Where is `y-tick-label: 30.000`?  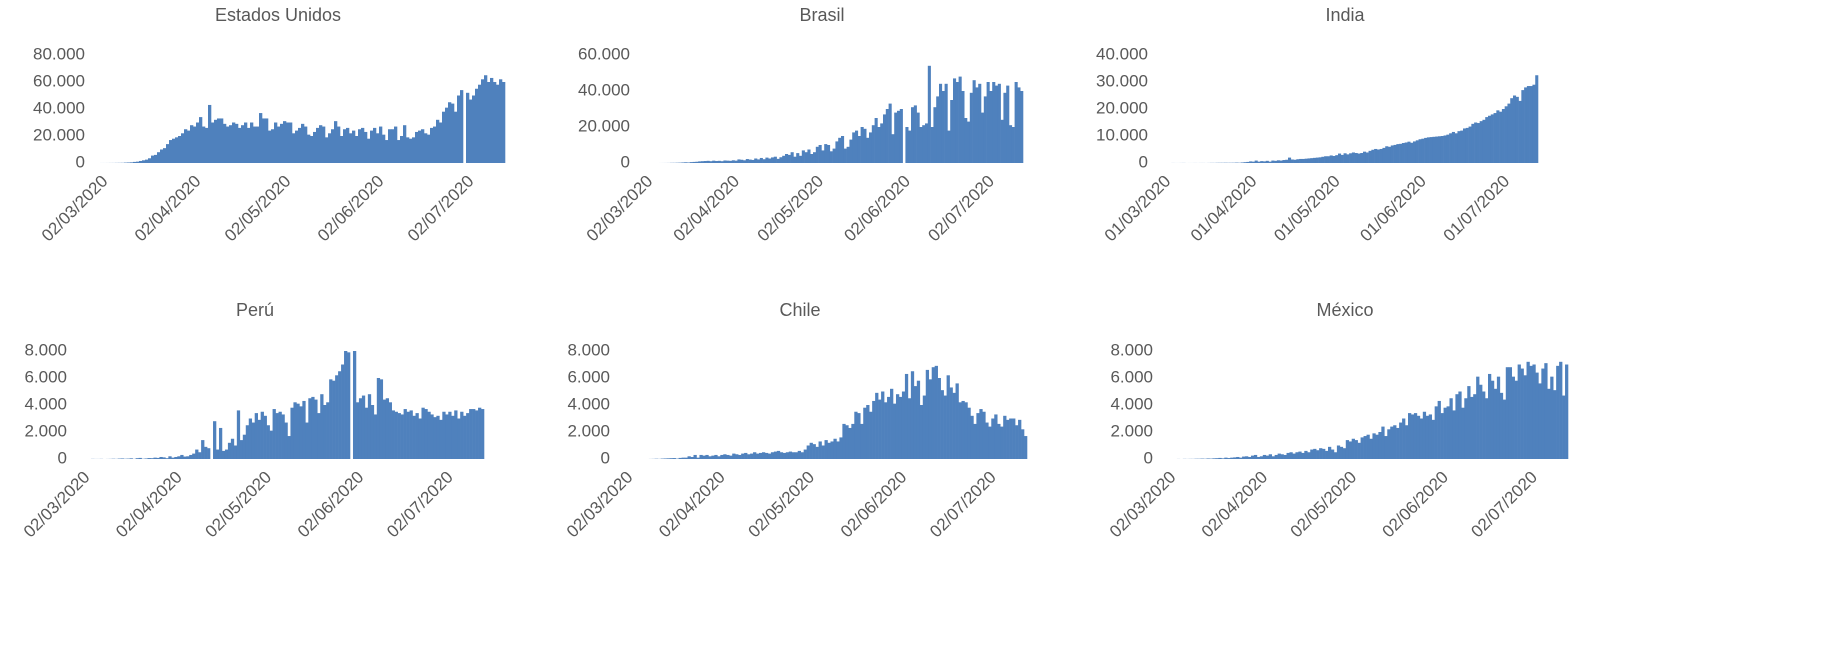 y-tick-label: 30.000 is located at coordinates (1122, 80).